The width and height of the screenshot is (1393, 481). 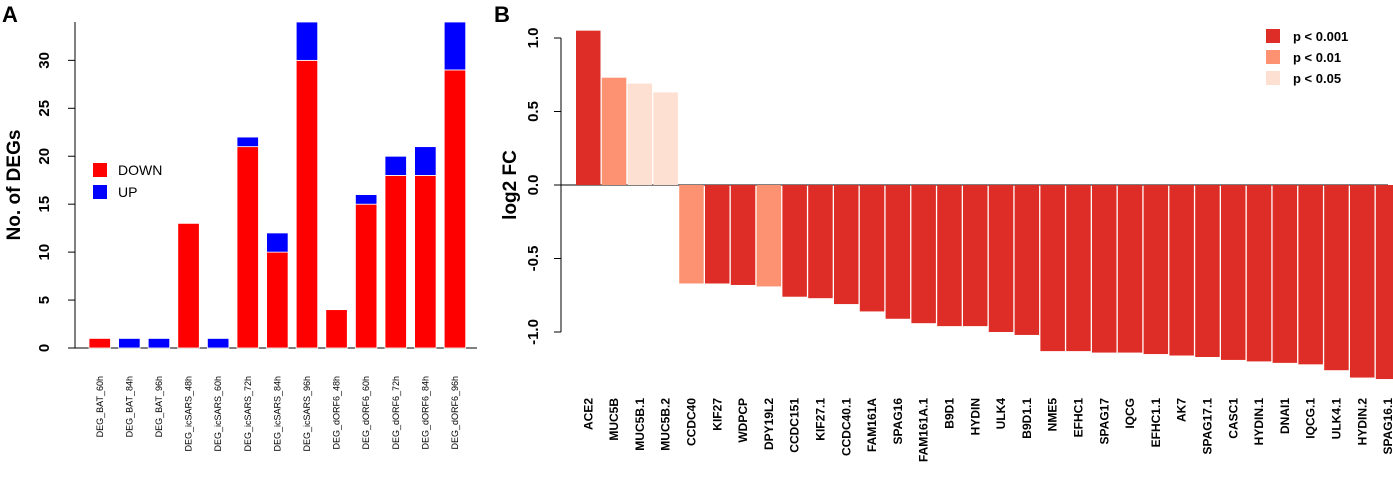 What do you see at coordinates (769, 424) in the screenshot?
I see `x-tick-label-b: DPY19L2` at bounding box center [769, 424].